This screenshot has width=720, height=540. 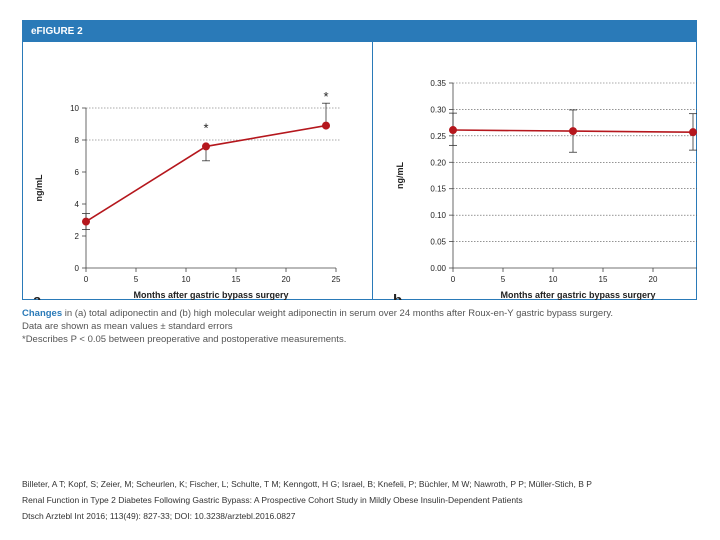 What do you see at coordinates (438, 215) in the screenshot?
I see `y-tick-label-2: 0.10` at bounding box center [438, 215].